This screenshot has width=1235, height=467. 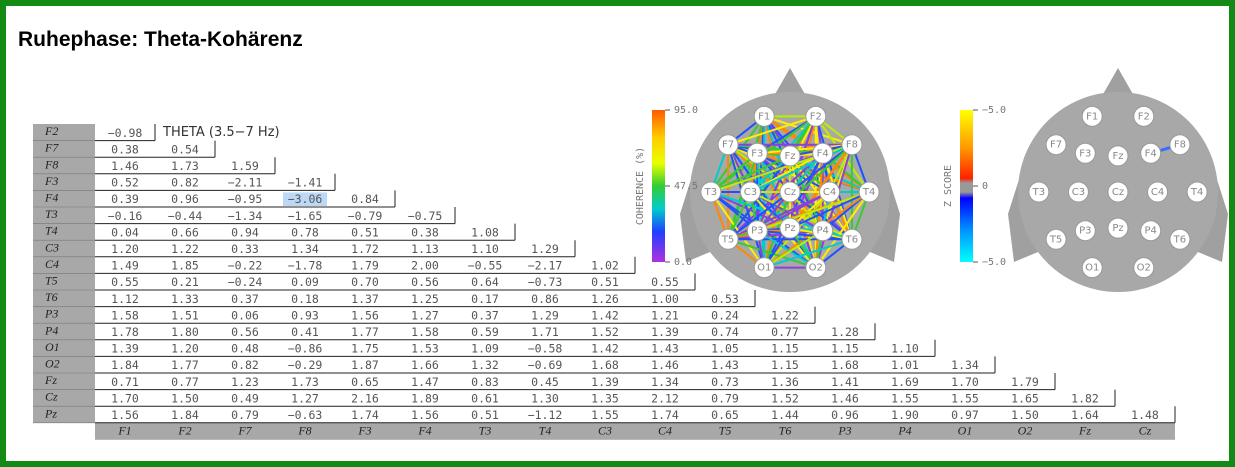 I want to click on table-cell: 1.70, so click(x=965, y=382).